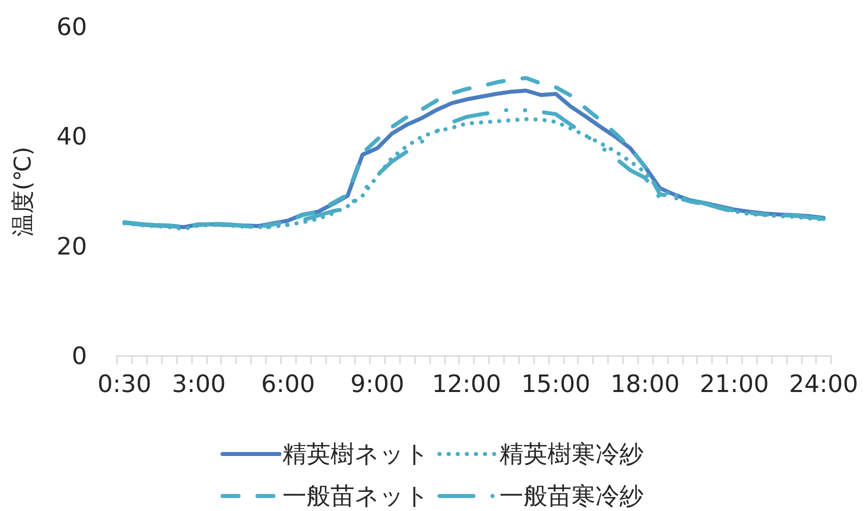 The image size is (864, 511). What do you see at coordinates (377, 384) in the screenshot?
I see `x-tick-label: 9:00` at bounding box center [377, 384].